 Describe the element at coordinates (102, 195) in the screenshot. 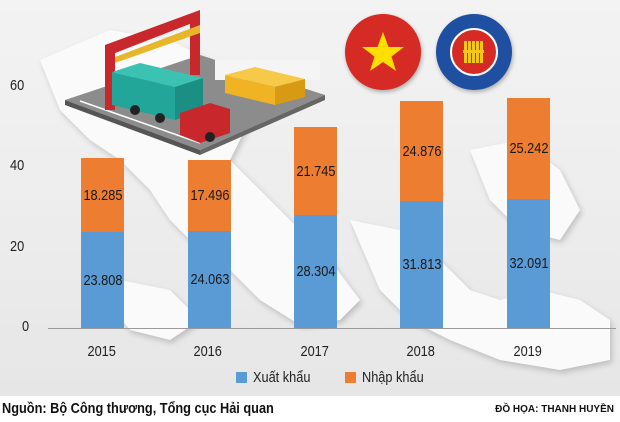

I see `bar-segment-import: 18.285` at that location.